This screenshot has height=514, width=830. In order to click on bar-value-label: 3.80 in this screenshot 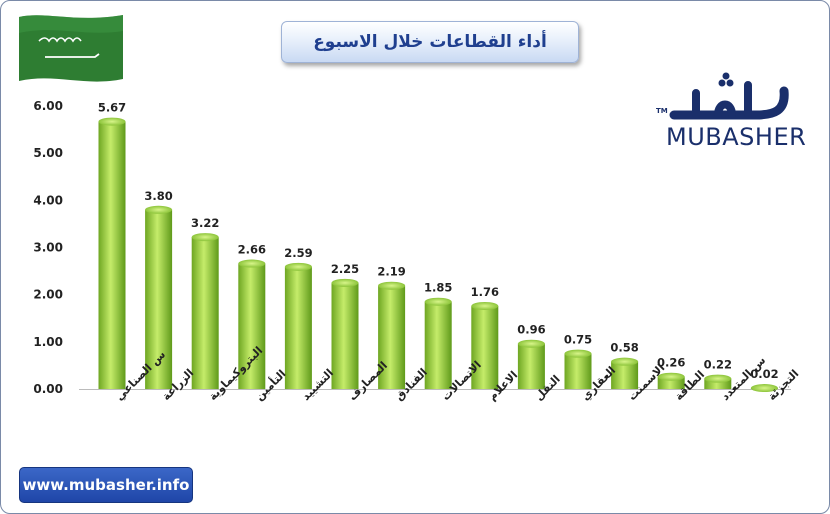, I will do `click(158, 196)`.